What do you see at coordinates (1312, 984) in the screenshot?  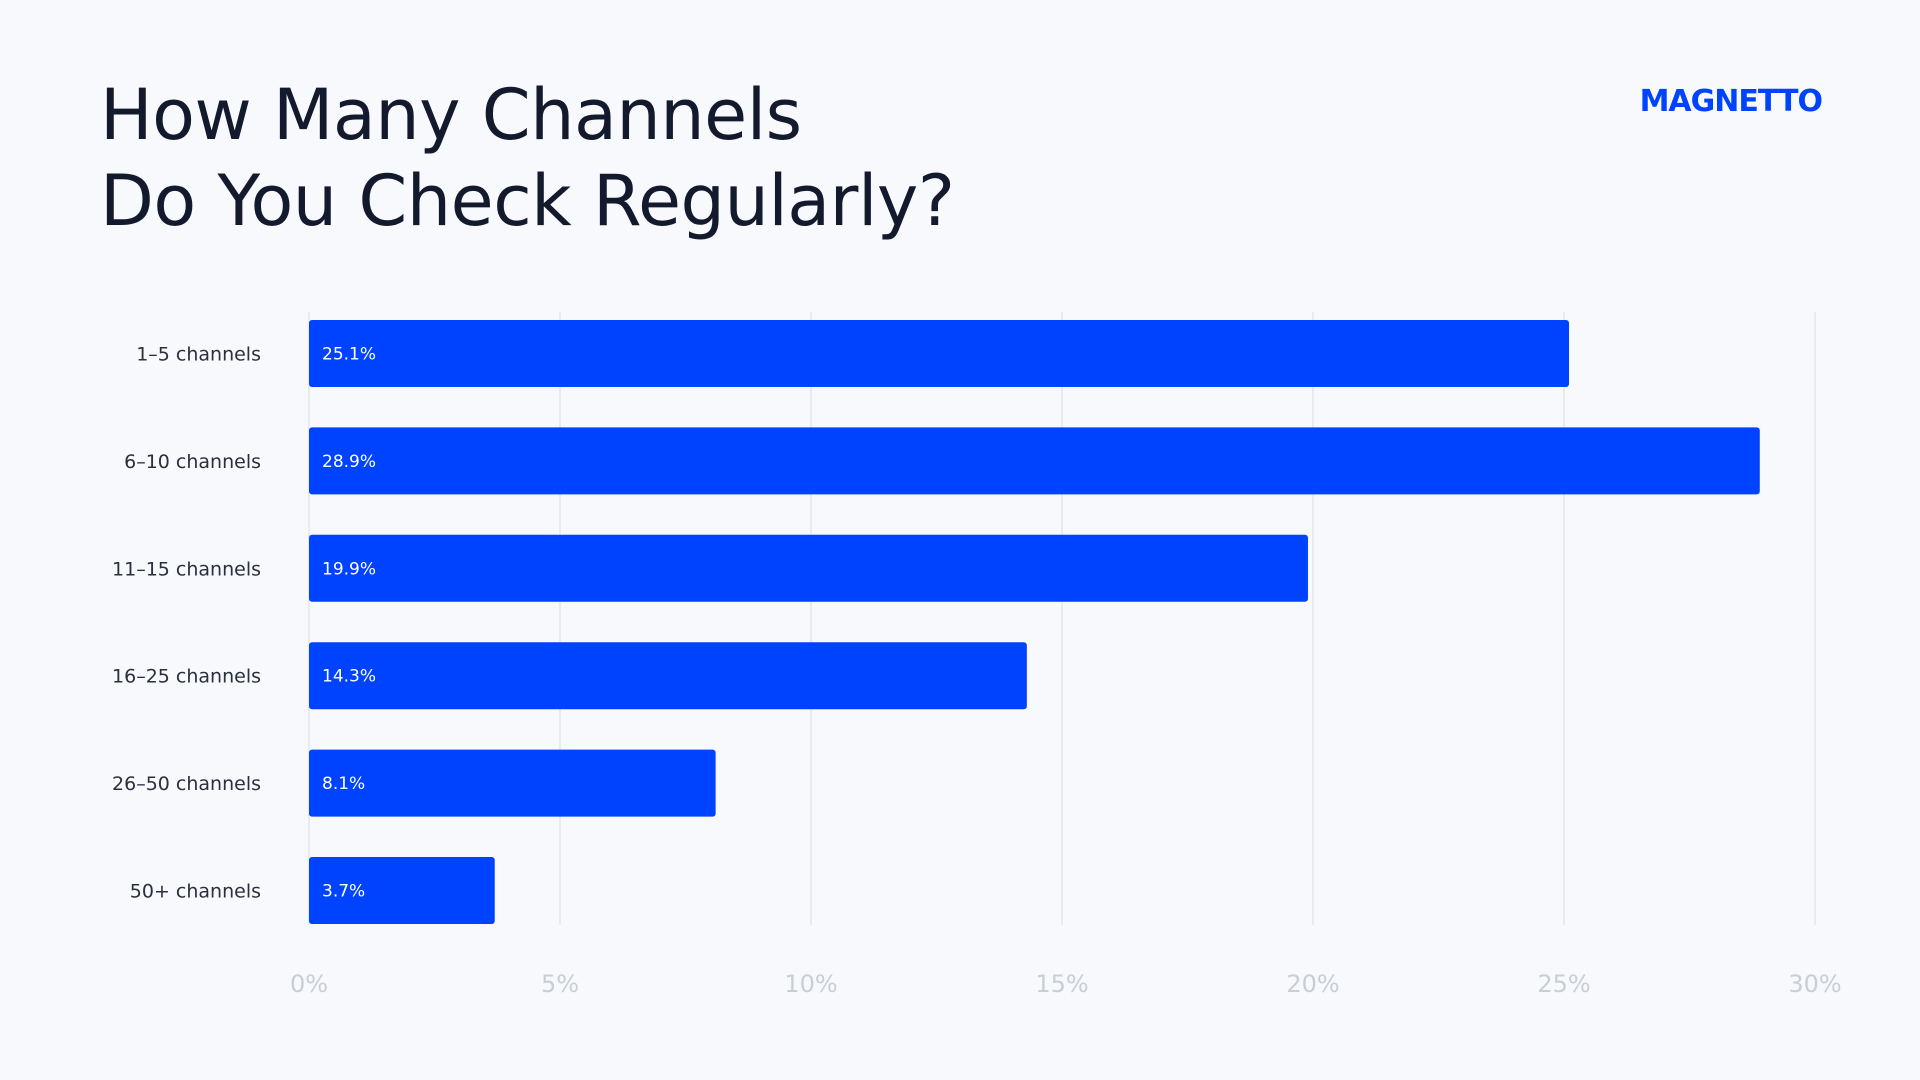 I see `x-tick-label: 20%` at bounding box center [1312, 984].